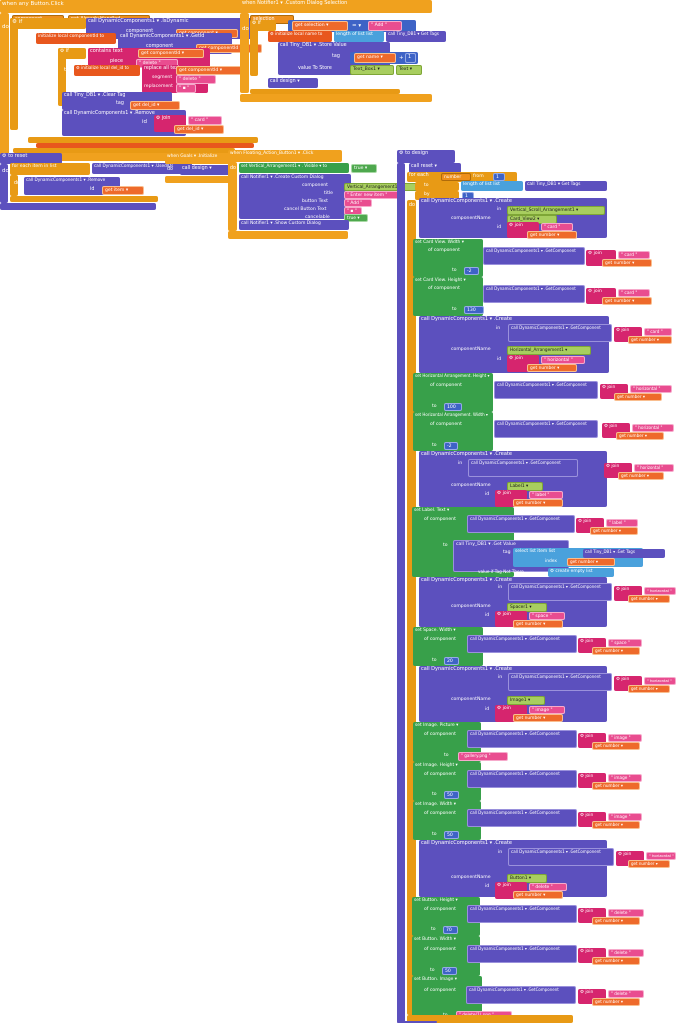 This screenshot has width=677, height=1023. Describe the element at coordinates (294, 225) in the screenshot. I see `call-show-custom-dialog-block: call Notifier1 ▾ .Show Custom Dialog` at that location.